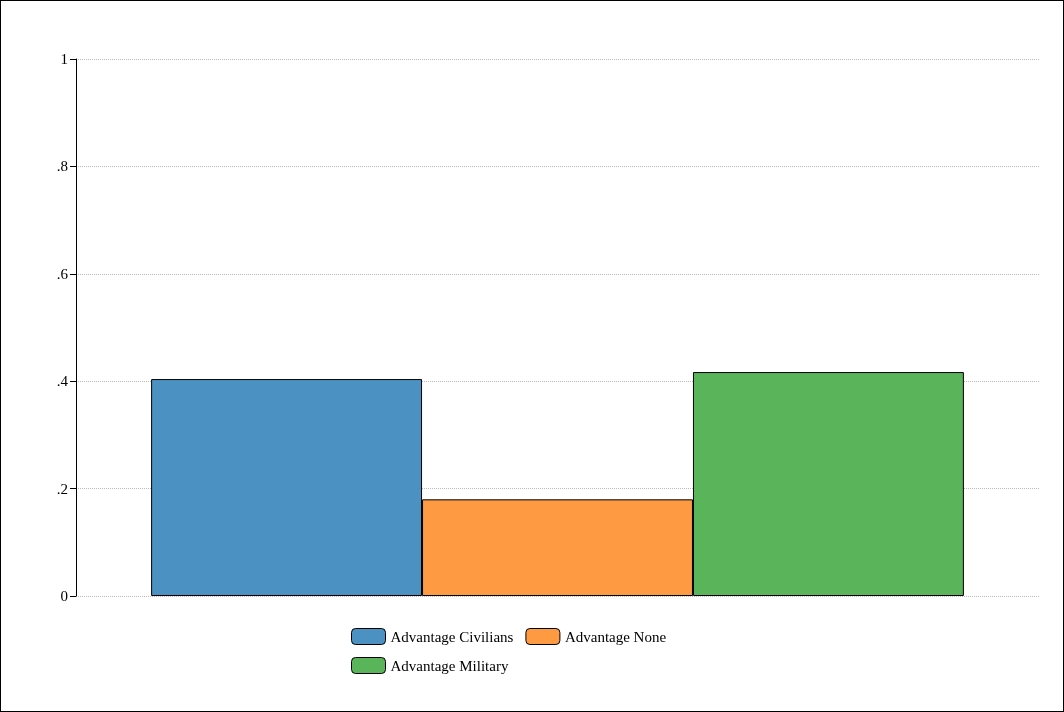 This screenshot has height=712, width=1064. I want to click on y-tick-label: .4, so click(62, 381).